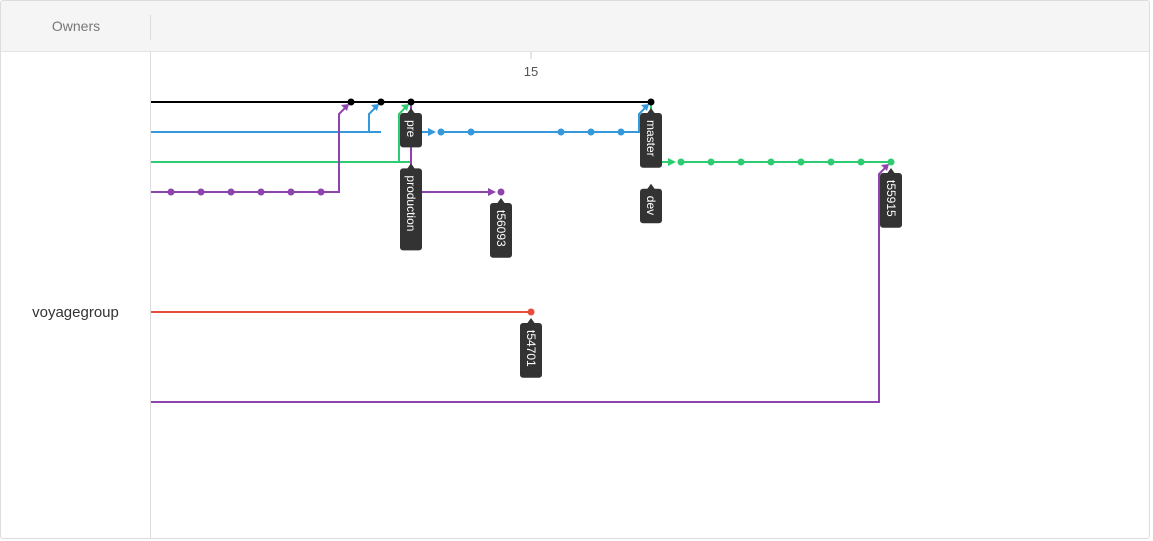 This screenshot has height=541, width=1153. What do you see at coordinates (575, 26) in the screenshot?
I see `graph-header: Owners` at bounding box center [575, 26].